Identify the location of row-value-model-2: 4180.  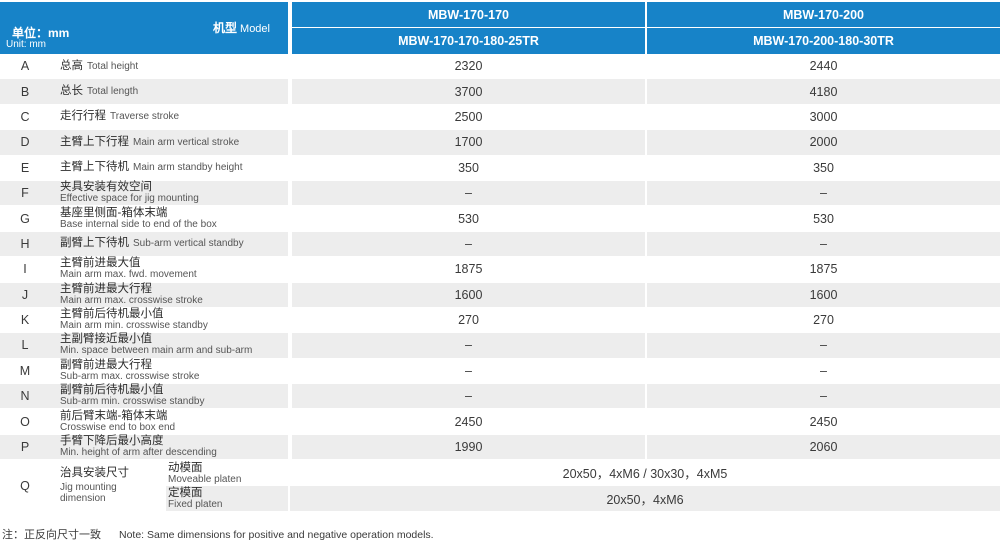
(822, 92).